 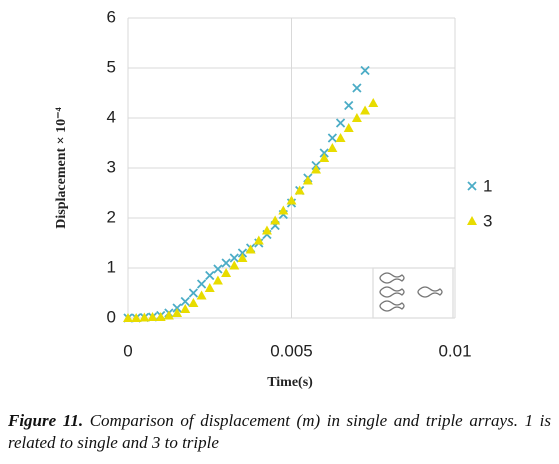 What do you see at coordinates (111, 116) in the screenshot?
I see `y-tick-label: 4` at bounding box center [111, 116].